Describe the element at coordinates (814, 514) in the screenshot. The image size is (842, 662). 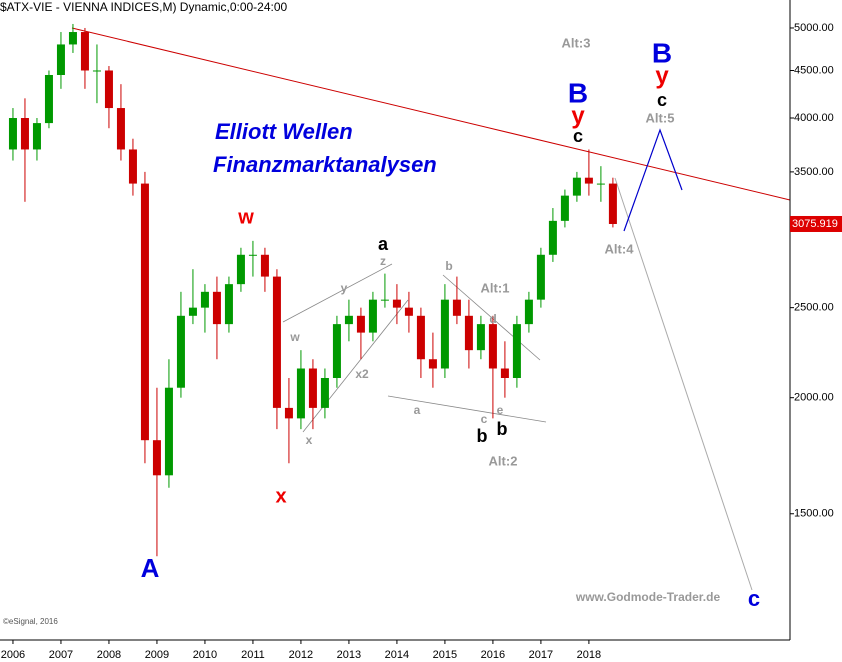
I see `y-tick-label: 1500.00` at that location.